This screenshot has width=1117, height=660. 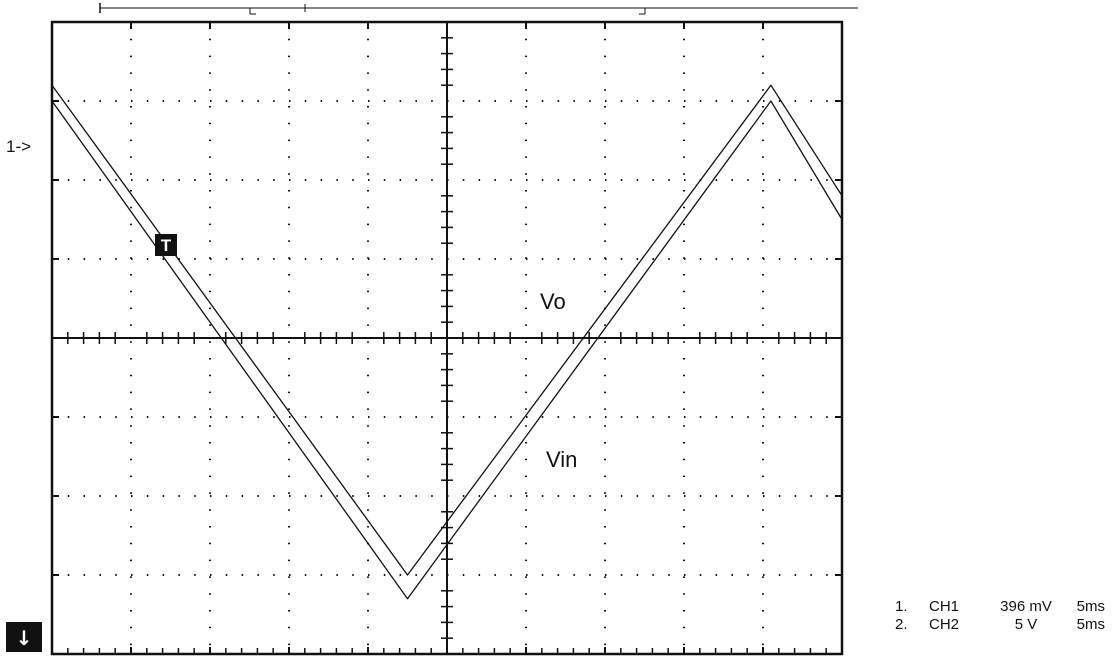 What do you see at coordinates (553, 301) in the screenshot?
I see `vo-label: Vo` at bounding box center [553, 301].